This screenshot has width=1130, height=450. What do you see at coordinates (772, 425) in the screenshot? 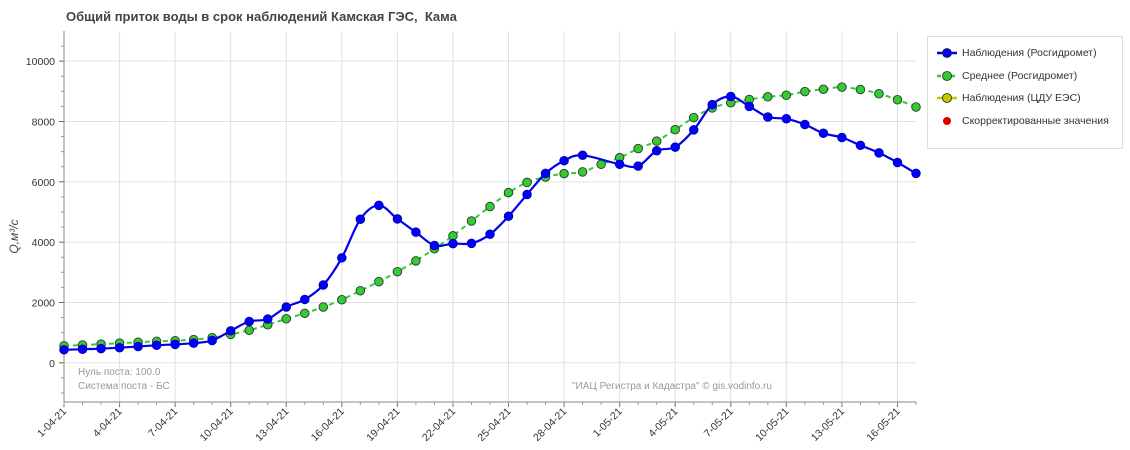
I see `x-tick-label: 10-05-21` at bounding box center [772, 425].